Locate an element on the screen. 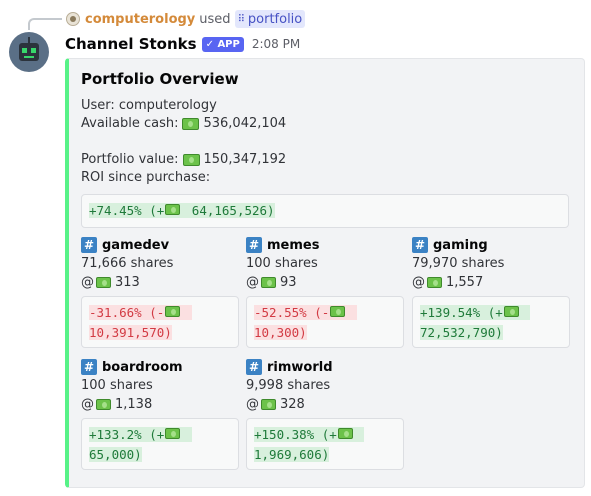  reply-username: computerology is located at coordinates (140, 19).